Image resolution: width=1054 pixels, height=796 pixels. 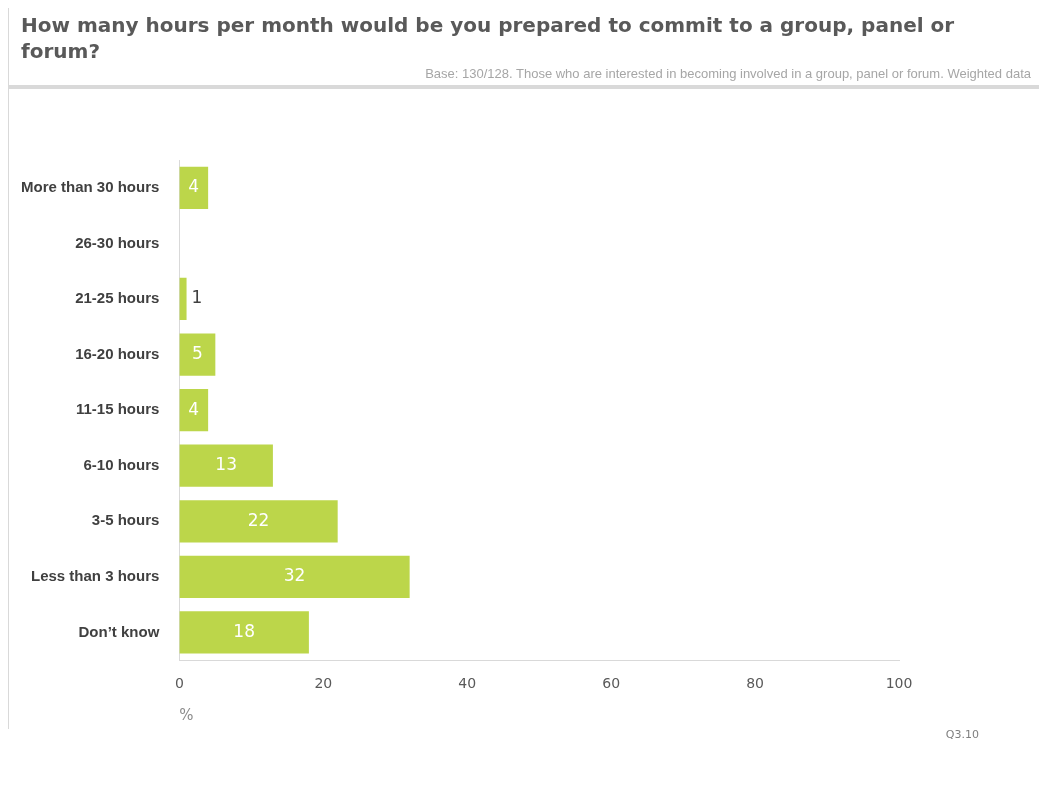 I want to click on data-label: 32, so click(x=294, y=575).